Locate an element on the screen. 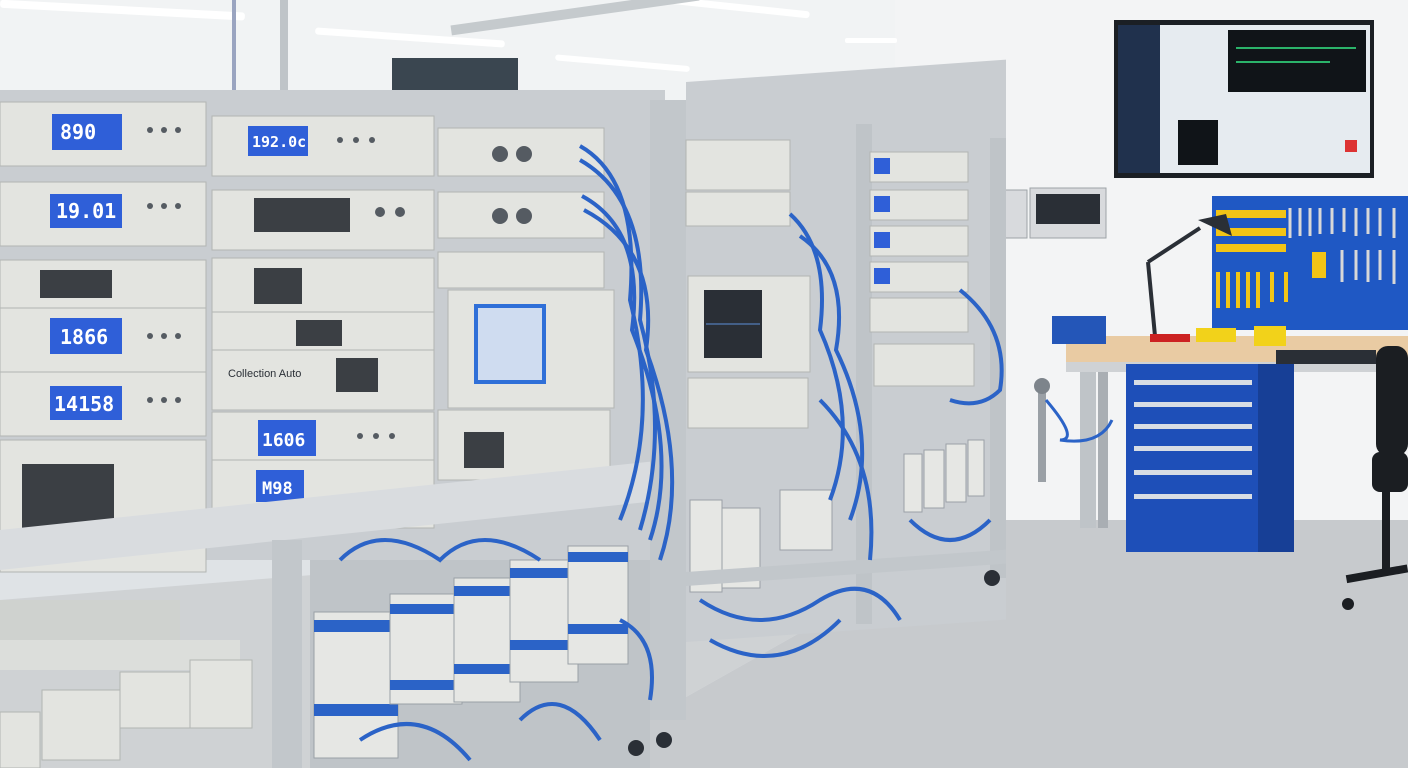  office-chair-icon is located at coordinates (1375, 478).